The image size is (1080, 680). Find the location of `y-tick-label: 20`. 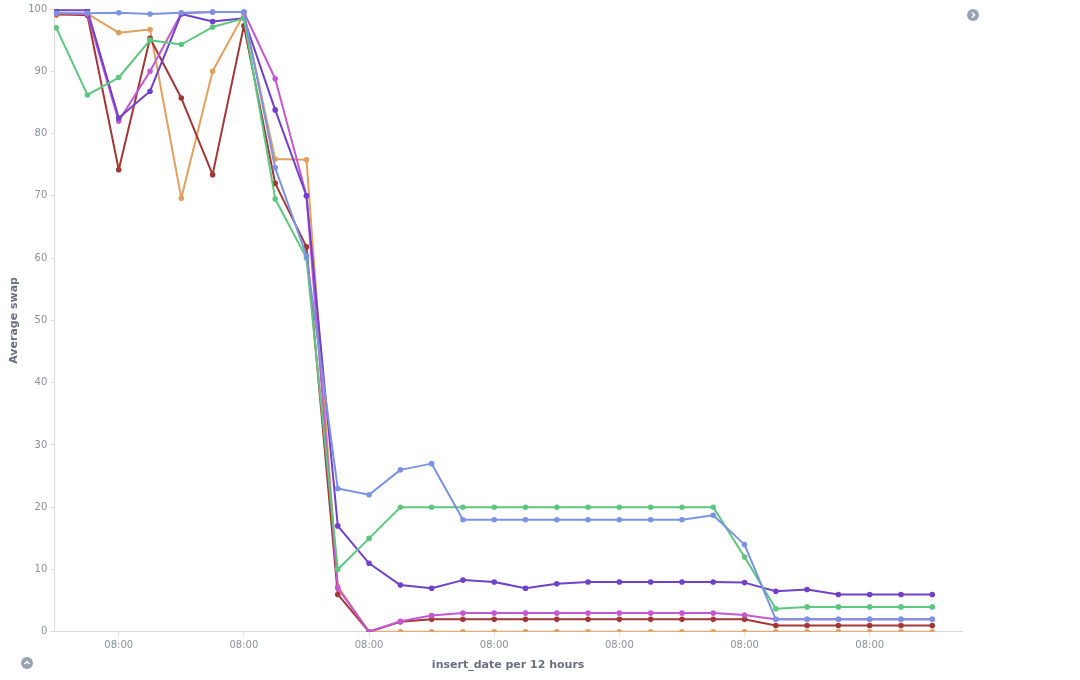

y-tick-label: 20 is located at coordinates (41, 506).